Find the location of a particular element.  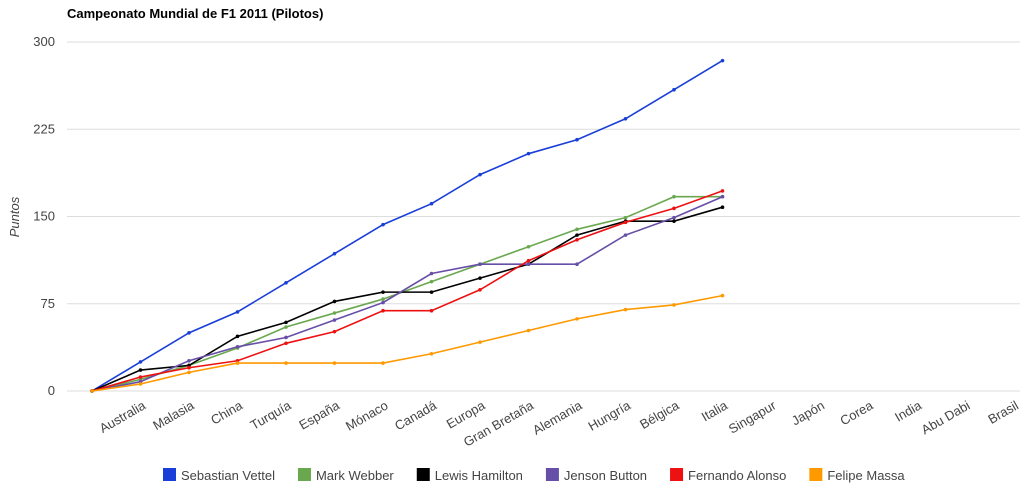

x-tick-label: Canadá is located at coordinates (416, 415).